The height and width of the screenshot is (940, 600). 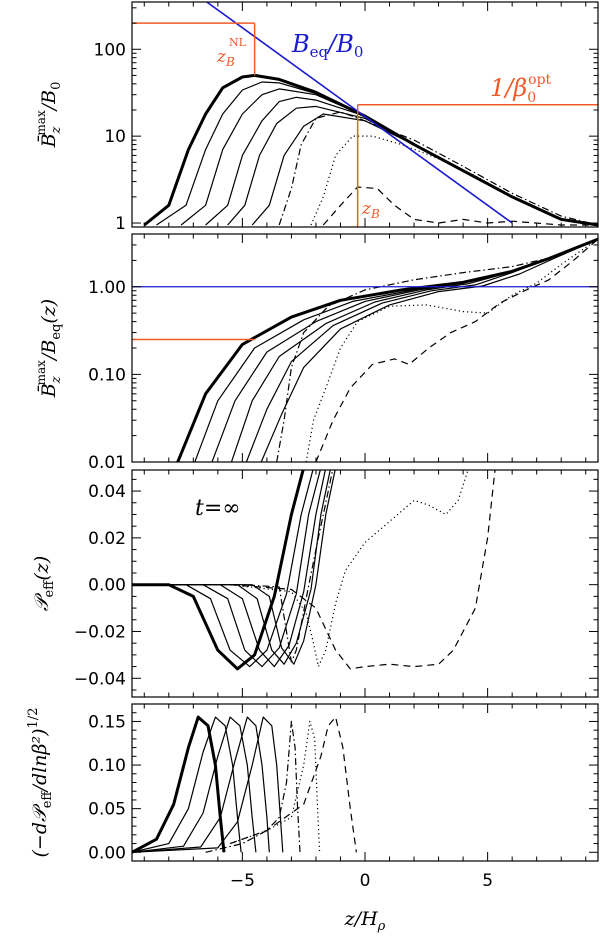 I want to click on panel-bottom-data, so click(x=244, y=784).